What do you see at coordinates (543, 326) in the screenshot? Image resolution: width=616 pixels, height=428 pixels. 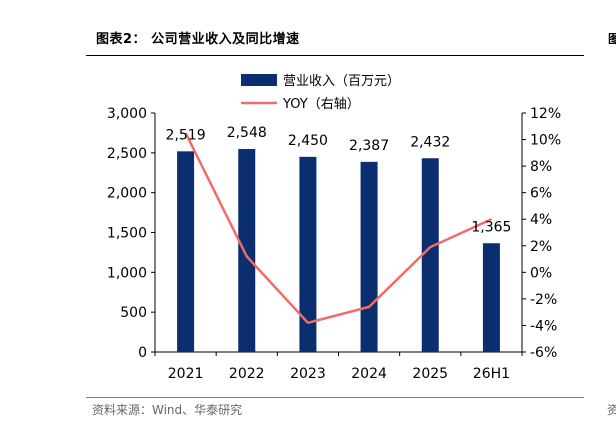 I see `right-tick-label: -4%` at bounding box center [543, 326].